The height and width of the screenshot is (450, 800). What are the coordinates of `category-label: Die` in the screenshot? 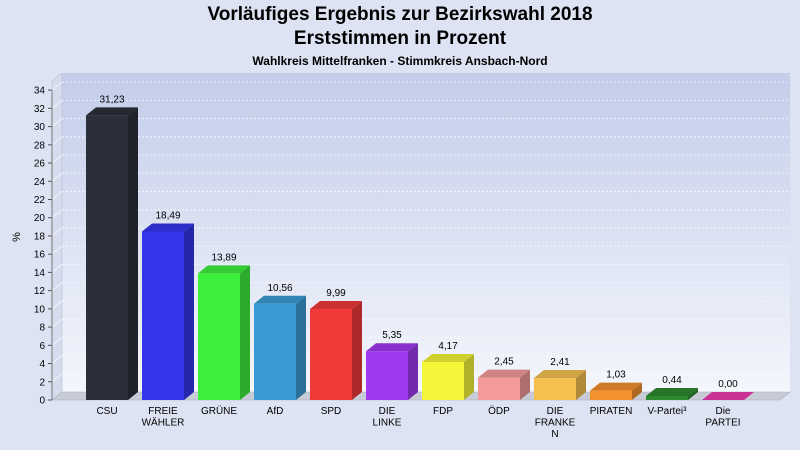 It's located at (722, 411).